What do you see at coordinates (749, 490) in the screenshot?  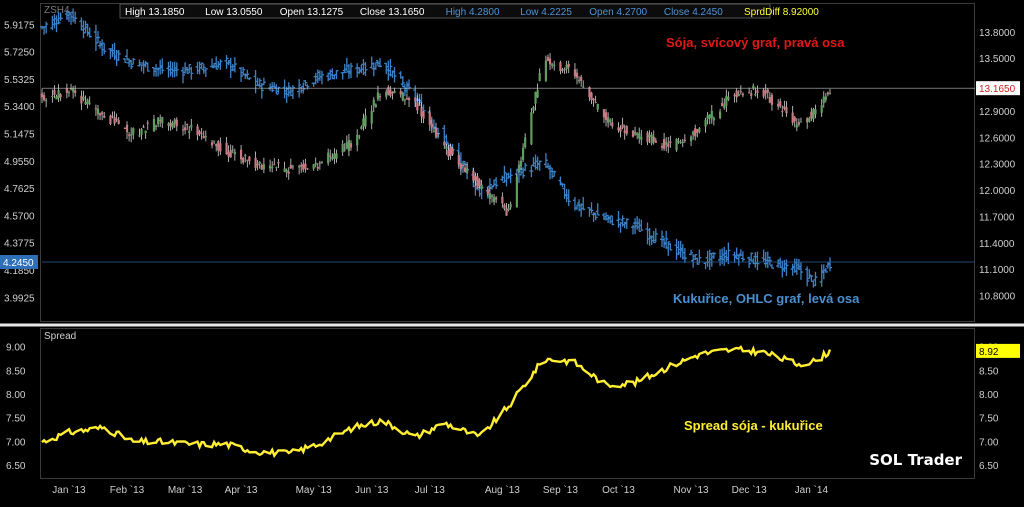 I see `x-tick-label: Dec `13` at bounding box center [749, 490].